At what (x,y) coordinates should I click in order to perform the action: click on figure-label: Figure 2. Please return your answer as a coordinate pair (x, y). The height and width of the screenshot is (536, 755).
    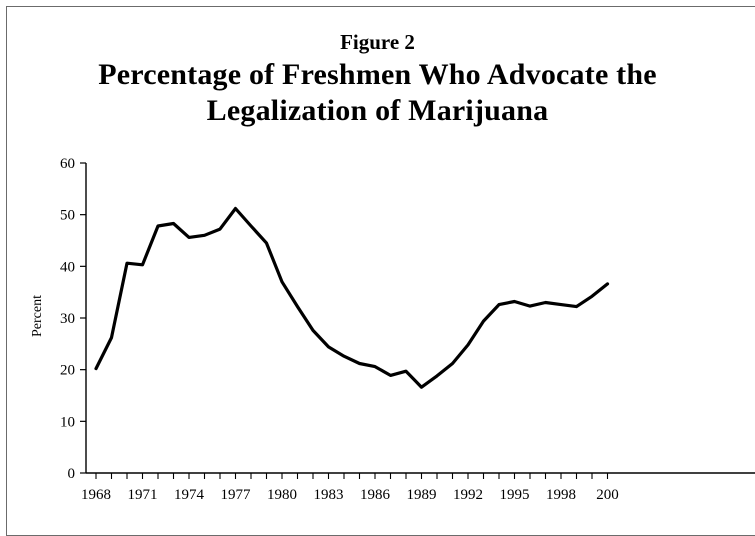
    Looking at the image, I should click on (377, 42).